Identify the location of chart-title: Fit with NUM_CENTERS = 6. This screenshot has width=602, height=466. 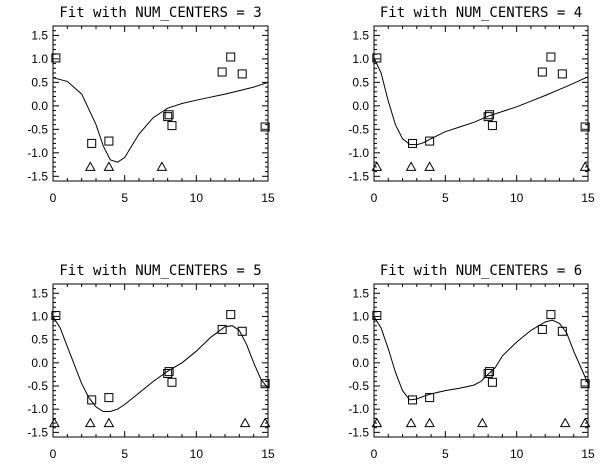
(481, 271).